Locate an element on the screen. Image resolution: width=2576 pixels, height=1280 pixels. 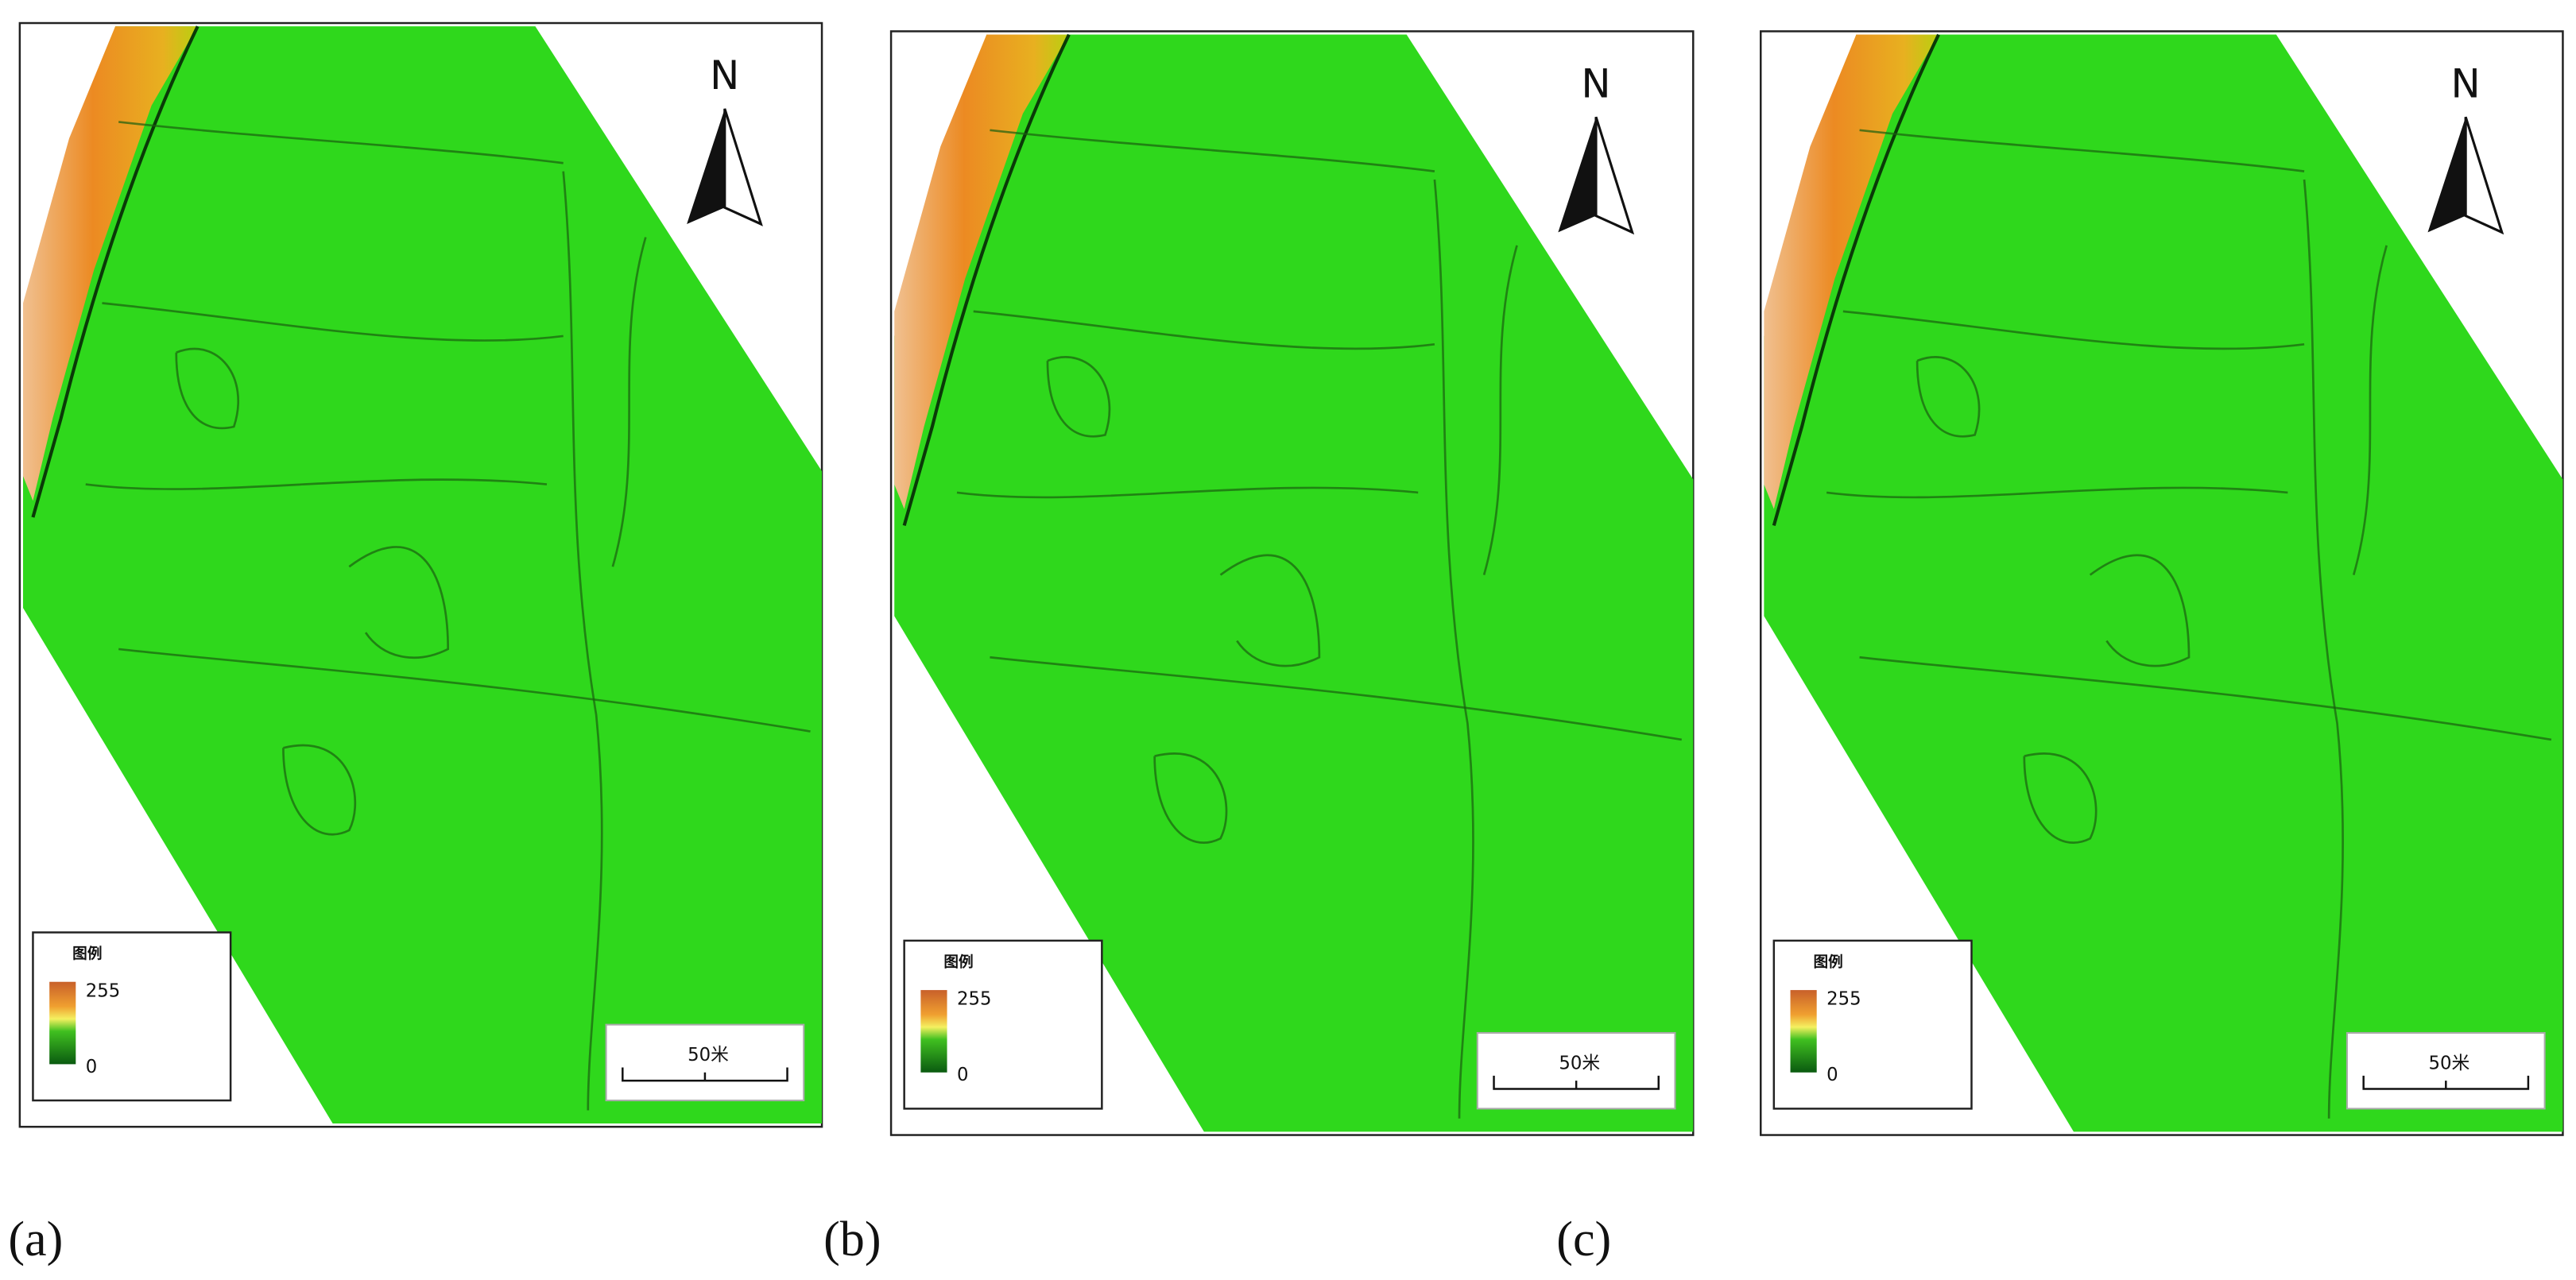
panel-label: (a) is located at coordinates (35, 1239).